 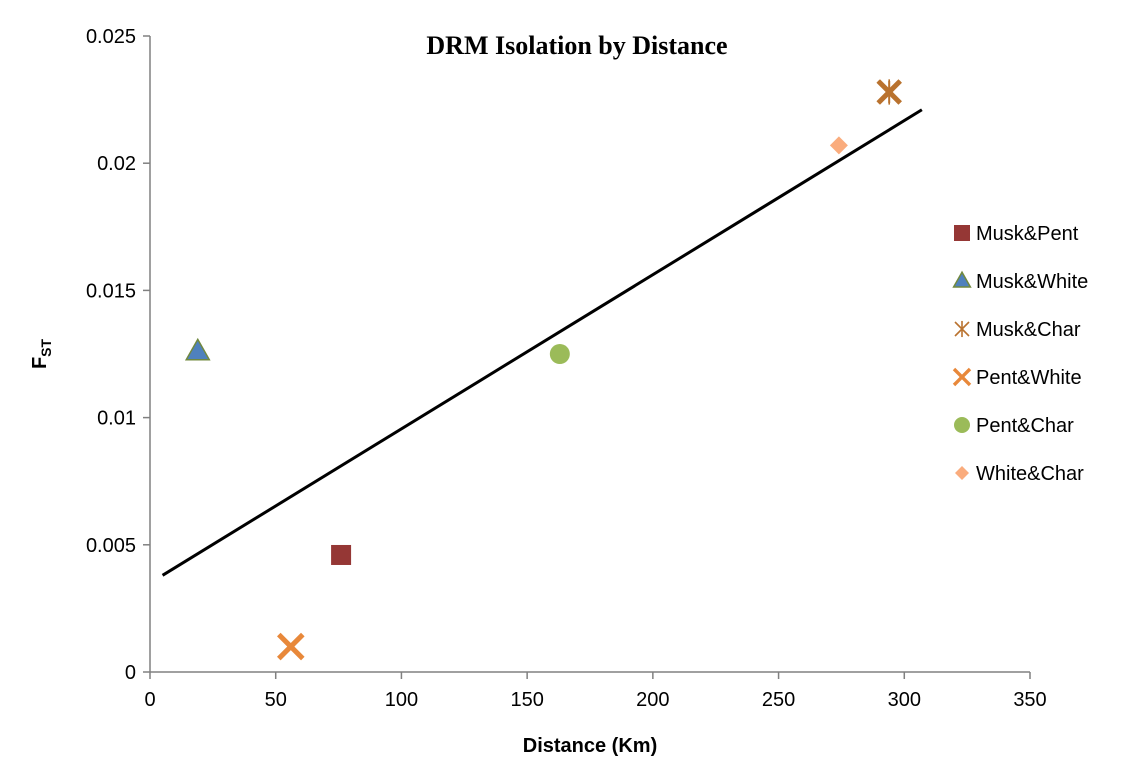 What do you see at coordinates (116, 164) in the screenshot?
I see `y-tick-label: 0.02` at bounding box center [116, 164].